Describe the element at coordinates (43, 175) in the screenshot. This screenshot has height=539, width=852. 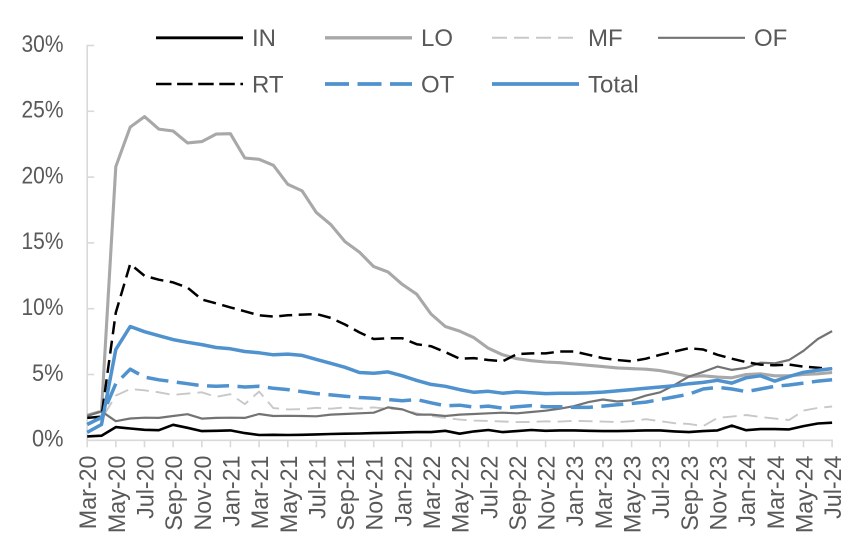
I see `svg-text: 20%` at that location.